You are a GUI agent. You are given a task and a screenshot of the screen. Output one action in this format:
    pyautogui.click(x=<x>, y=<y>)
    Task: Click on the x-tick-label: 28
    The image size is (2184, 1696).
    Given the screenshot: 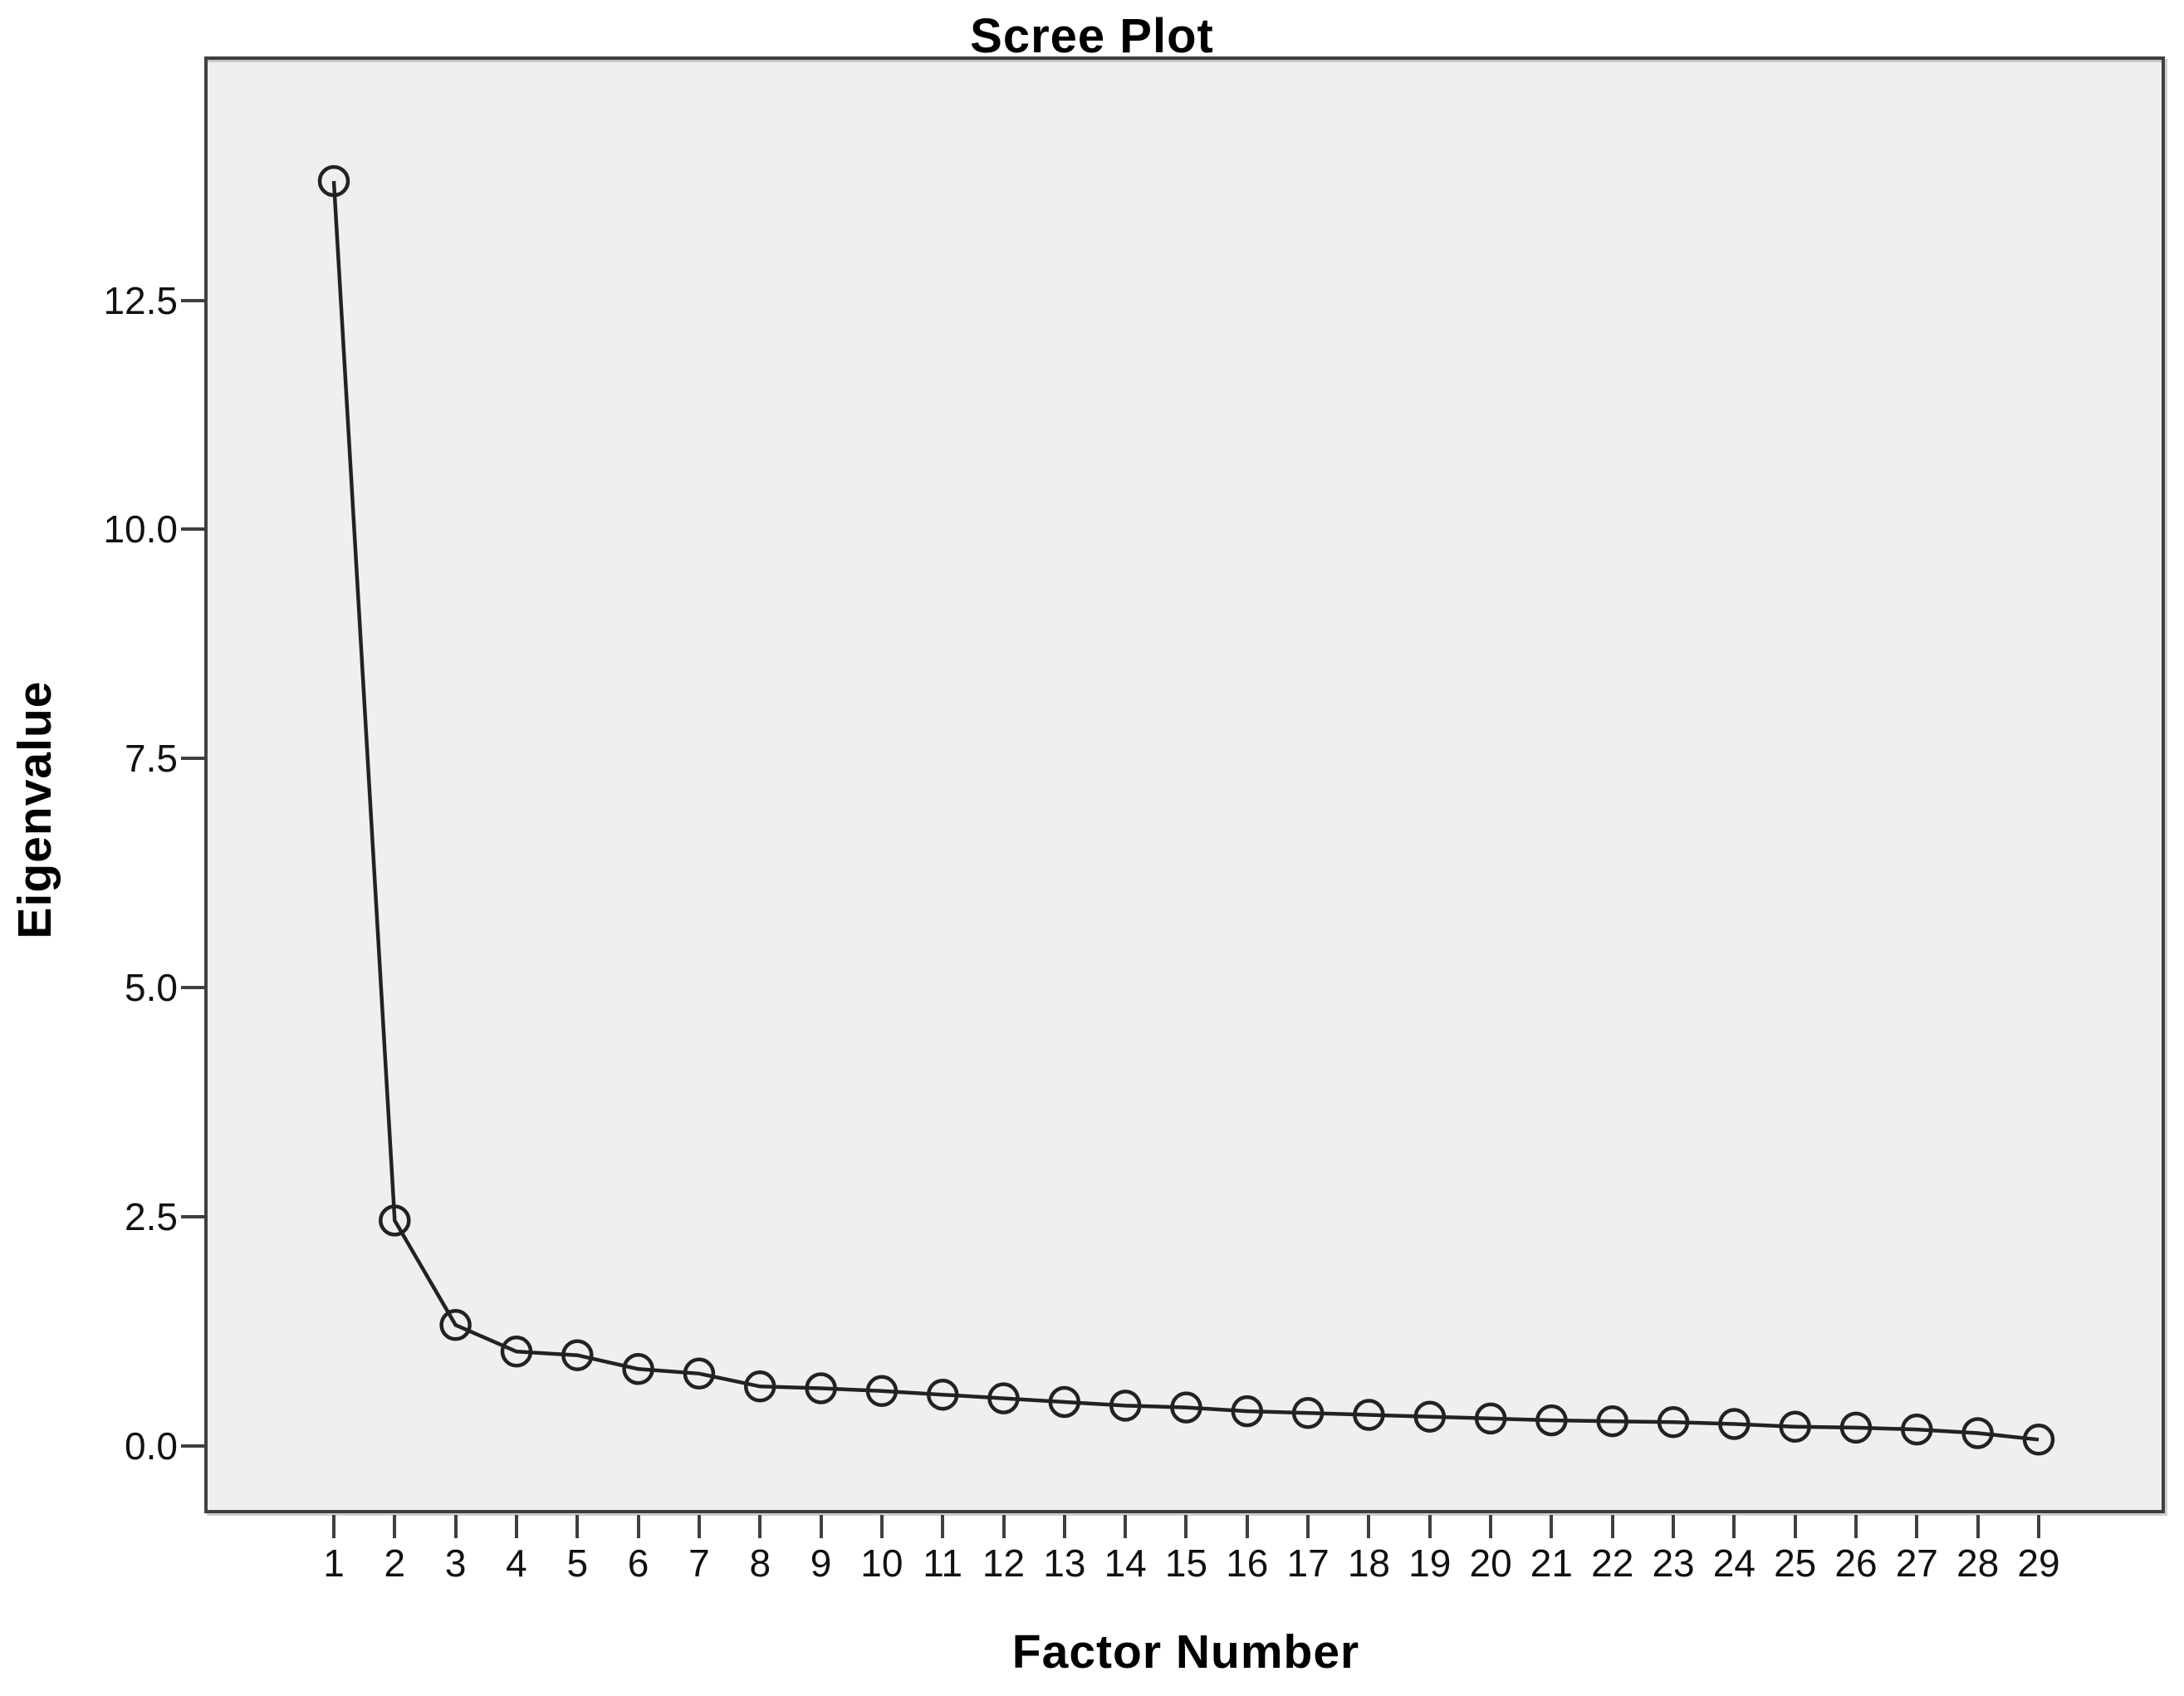 What is the action you would take?
    pyautogui.click(x=1978, y=1564)
    